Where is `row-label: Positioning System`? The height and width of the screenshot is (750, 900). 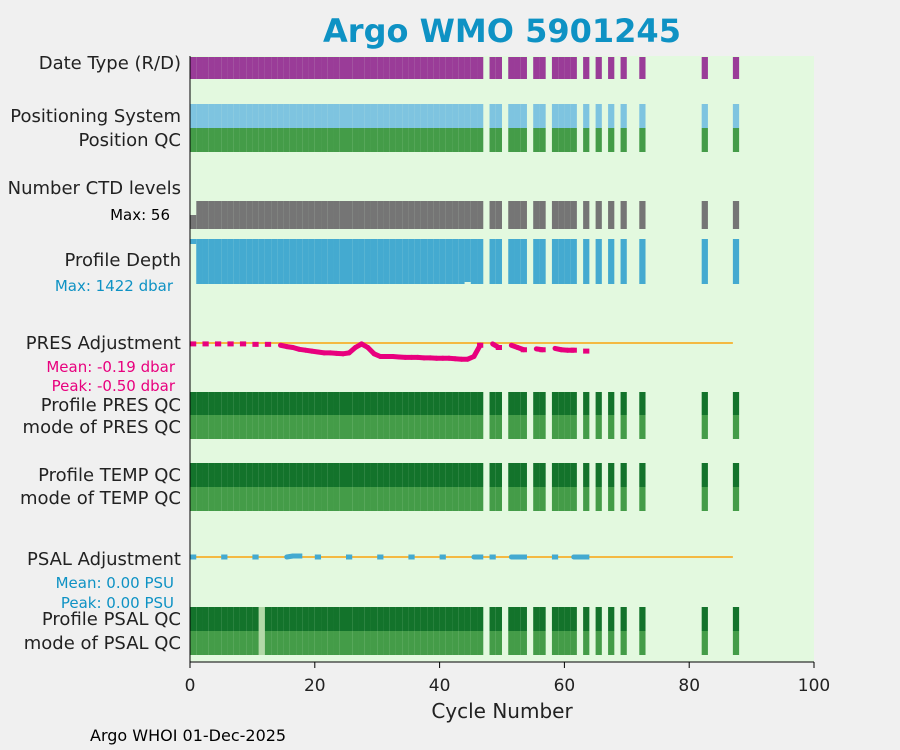
row-label: Positioning System is located at coordinates (95, 116).